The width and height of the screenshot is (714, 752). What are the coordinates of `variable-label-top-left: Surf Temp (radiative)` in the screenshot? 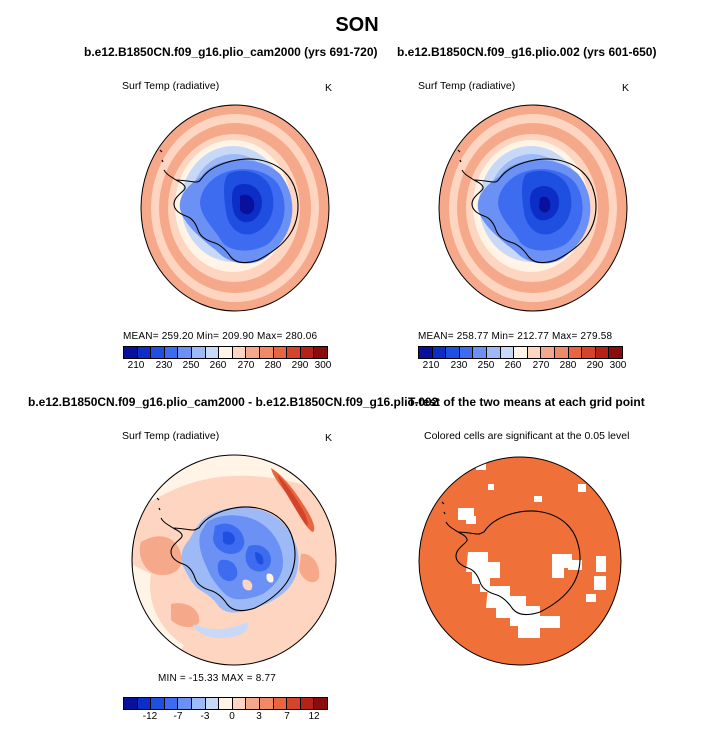 It's located at (171, 86).